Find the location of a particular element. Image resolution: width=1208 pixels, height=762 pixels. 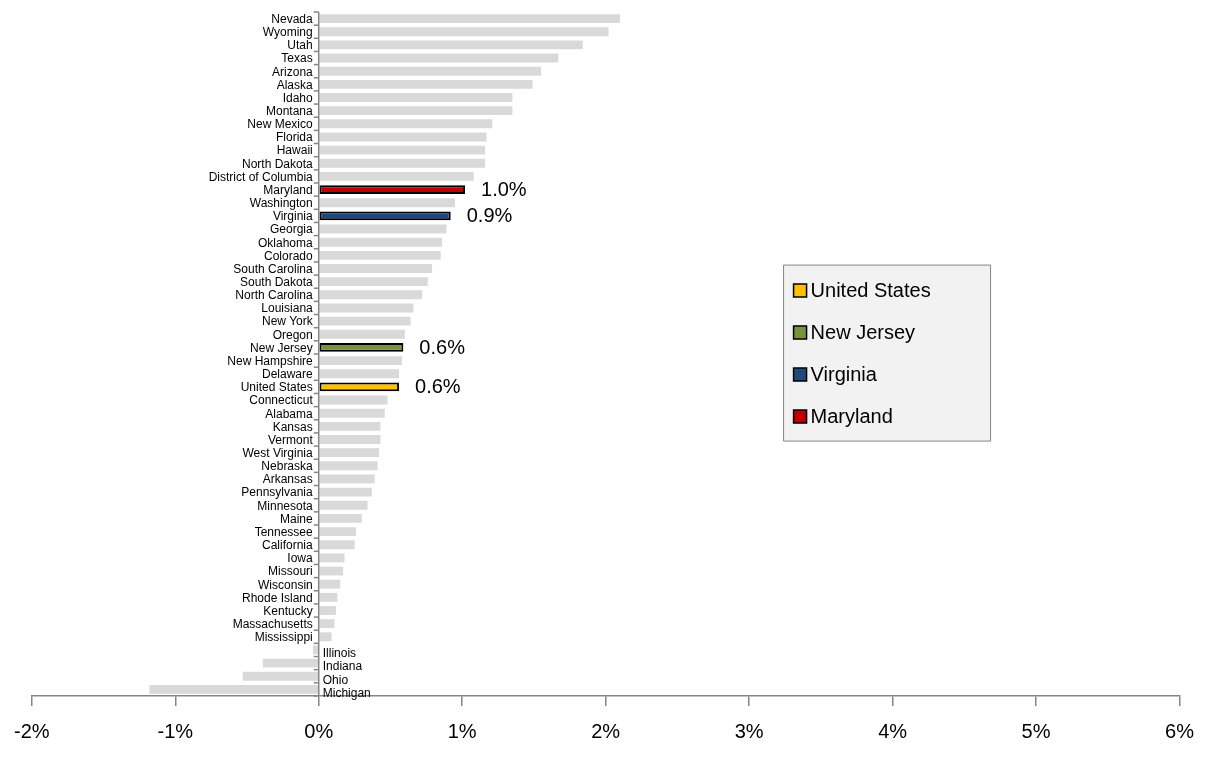

y-tick-label: Kentucky is located at coordinates (288, 610).